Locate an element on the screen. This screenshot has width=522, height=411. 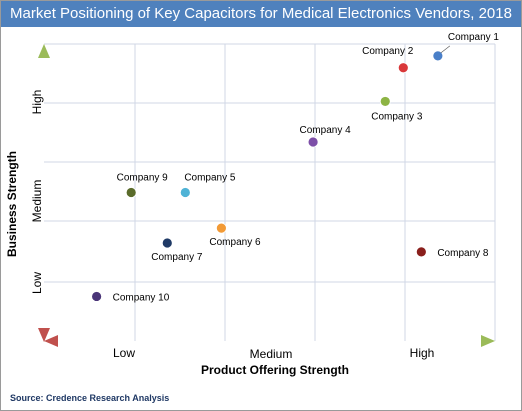
data-point-label: Company 7 is located at coordinates (177, 257).